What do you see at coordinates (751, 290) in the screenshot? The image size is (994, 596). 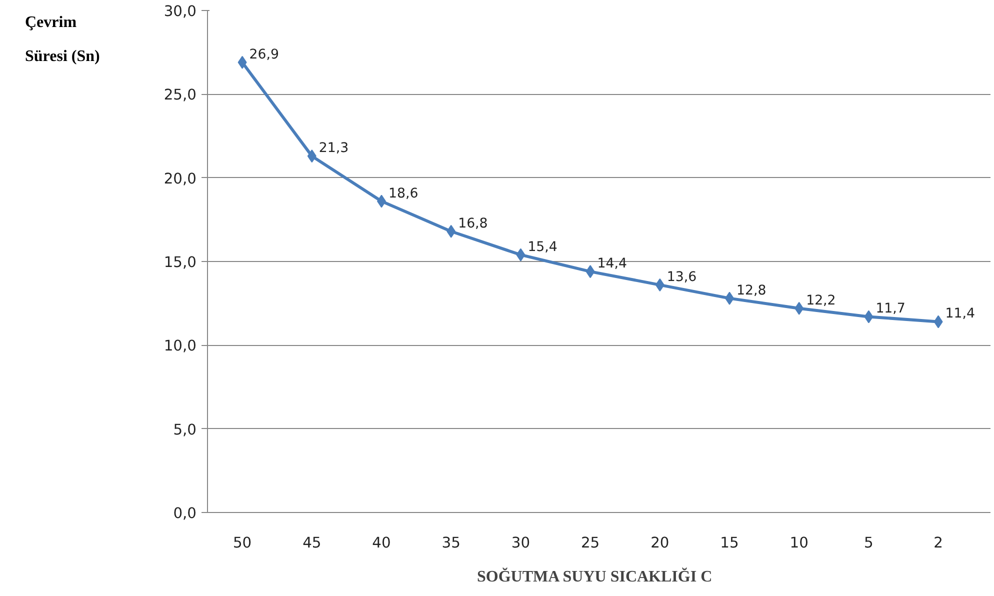 I see `data-label: 12,8` at bounding box center [751, 290].